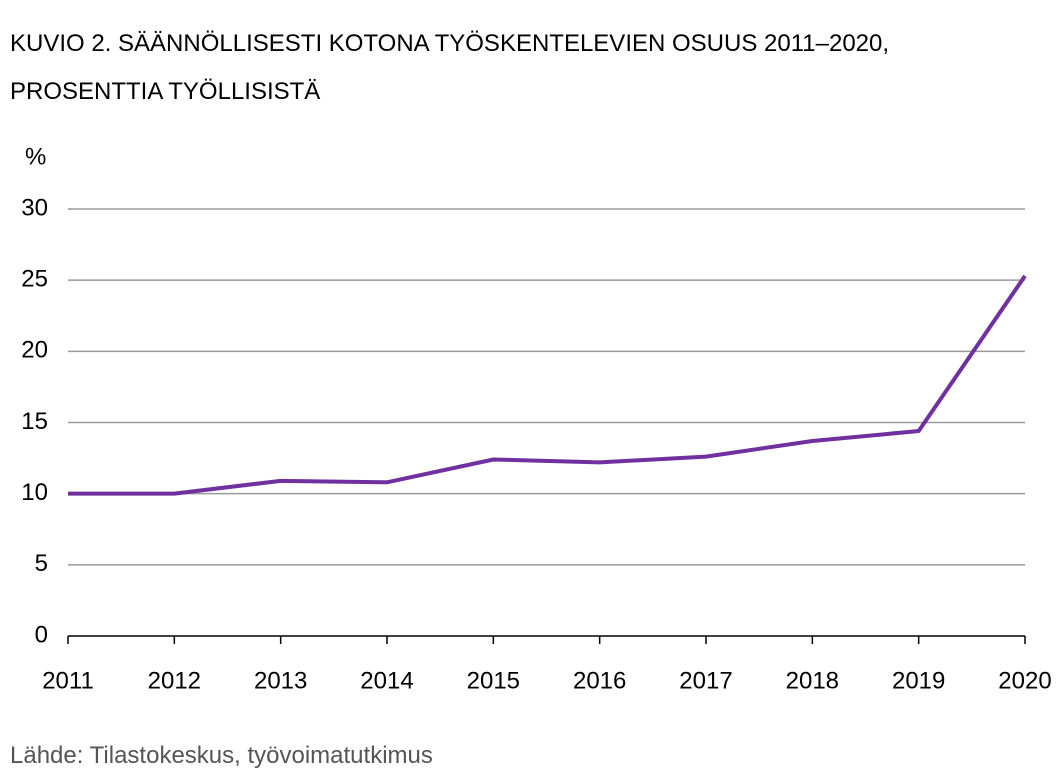 This screenshot has height=775, width=1062. What do you see at coordinates (599, 680) in the screenshot?
I see `x-tick-label: 2016` at bounding box center [599, 680].